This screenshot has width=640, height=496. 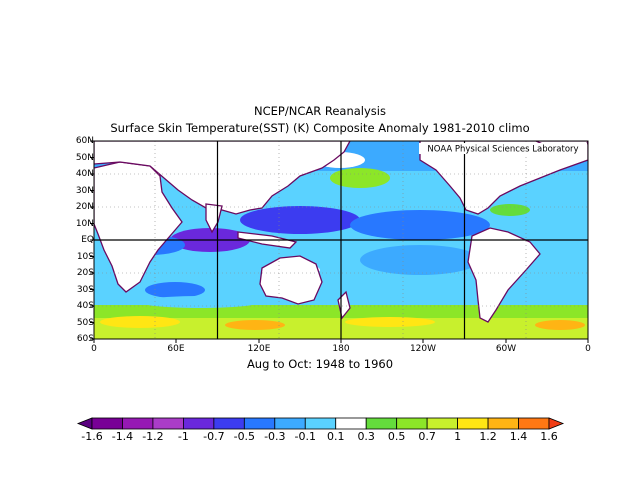 I want to click on lat-label: 10N, so click(x=84, y=223).